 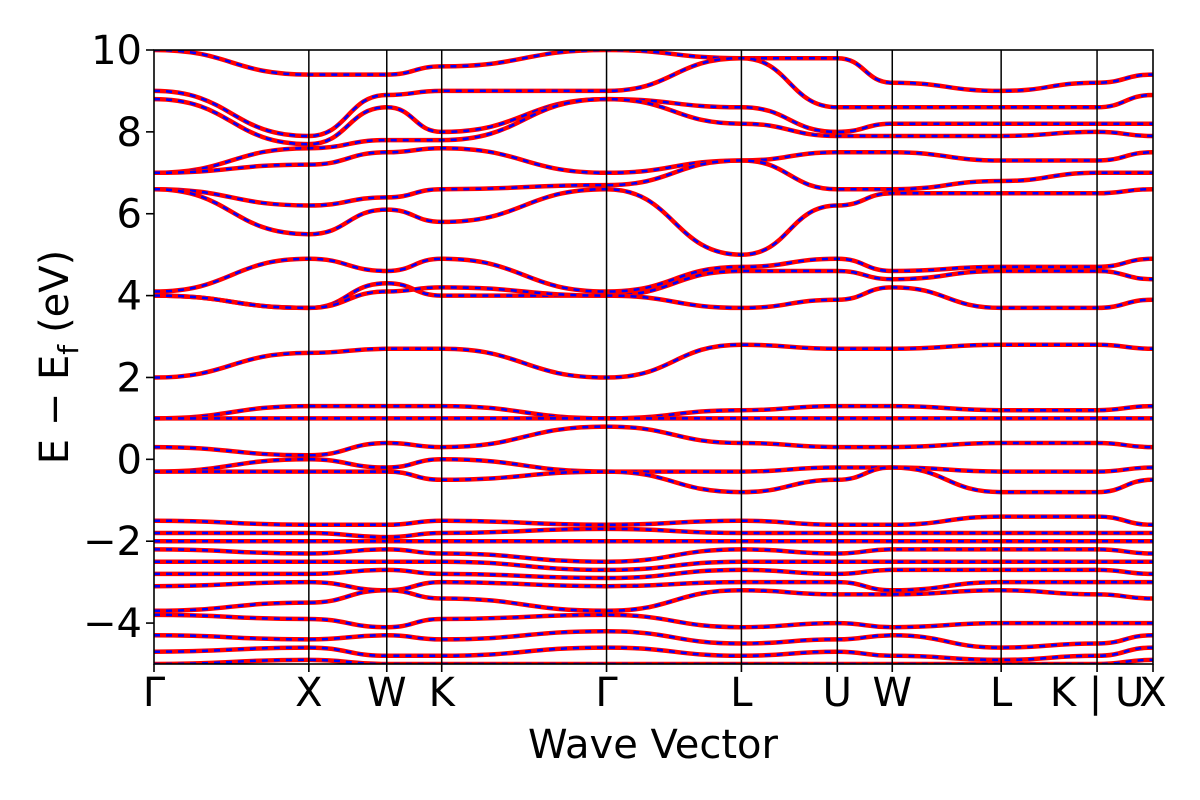 What do you see at coordinates (112, 542) in the screenshot?
I see `y-tick-label: −2` at bounding box center [112, 542].